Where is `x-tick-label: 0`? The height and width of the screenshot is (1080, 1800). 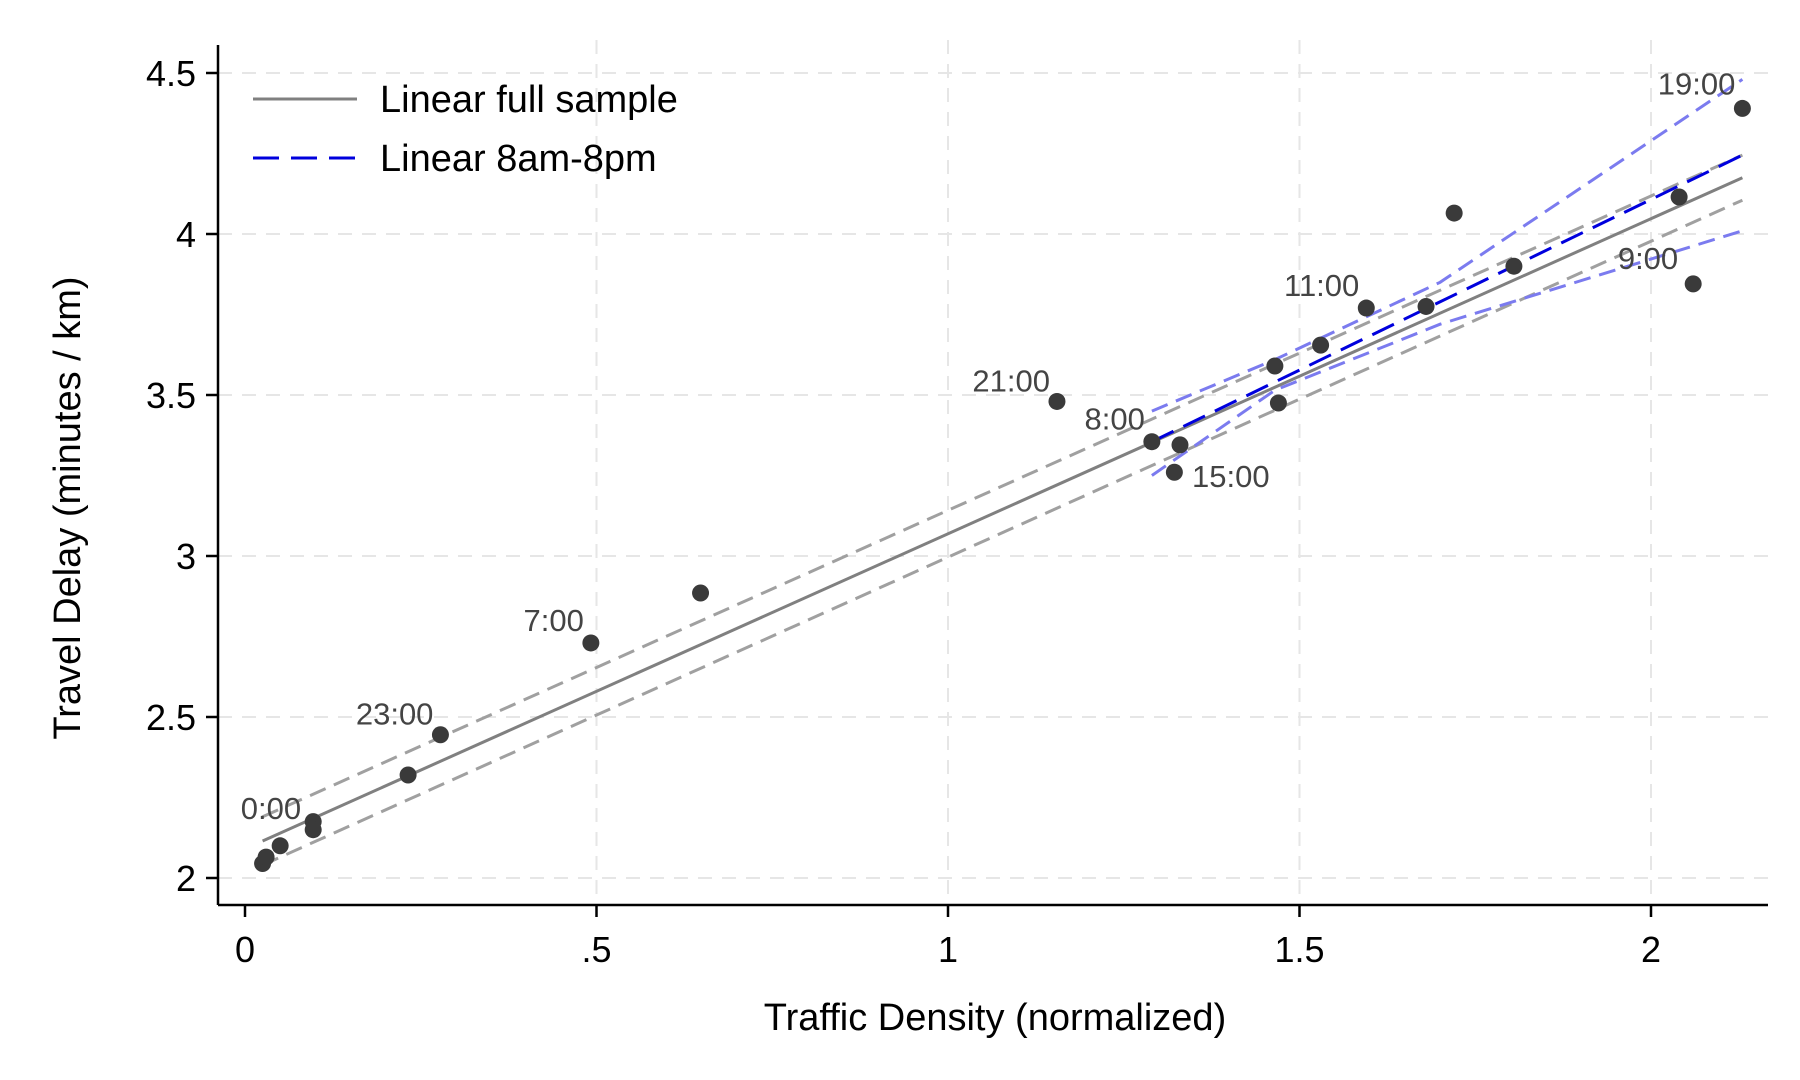 x-tick-label: 0 is located at coordinates (245, 949).